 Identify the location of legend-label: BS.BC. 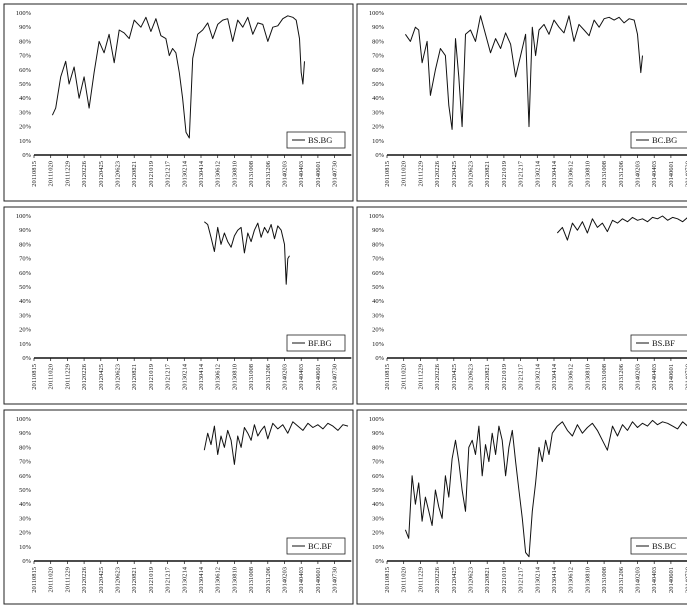
(664, 546).